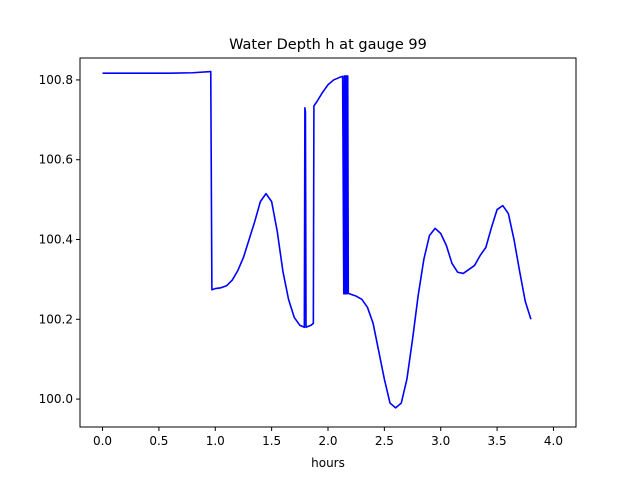 Image resolution: width=640 pixels, height=480 pixels. I want to click on y-tick-label: 100.8, so click(56, 80).